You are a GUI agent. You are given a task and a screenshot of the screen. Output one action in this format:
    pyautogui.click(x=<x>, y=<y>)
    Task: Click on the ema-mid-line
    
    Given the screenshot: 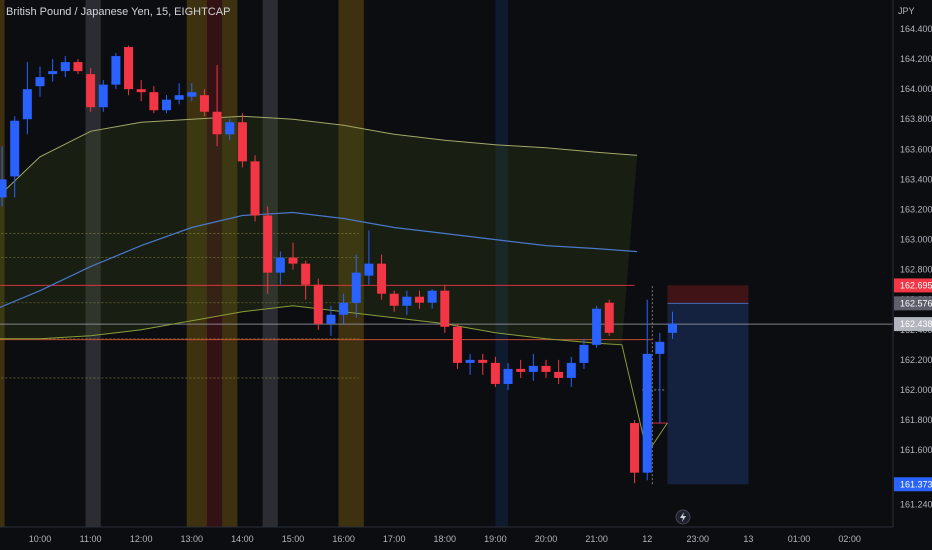 What is the action you would take?
    pyautogui.click(x=319, y=260)
    